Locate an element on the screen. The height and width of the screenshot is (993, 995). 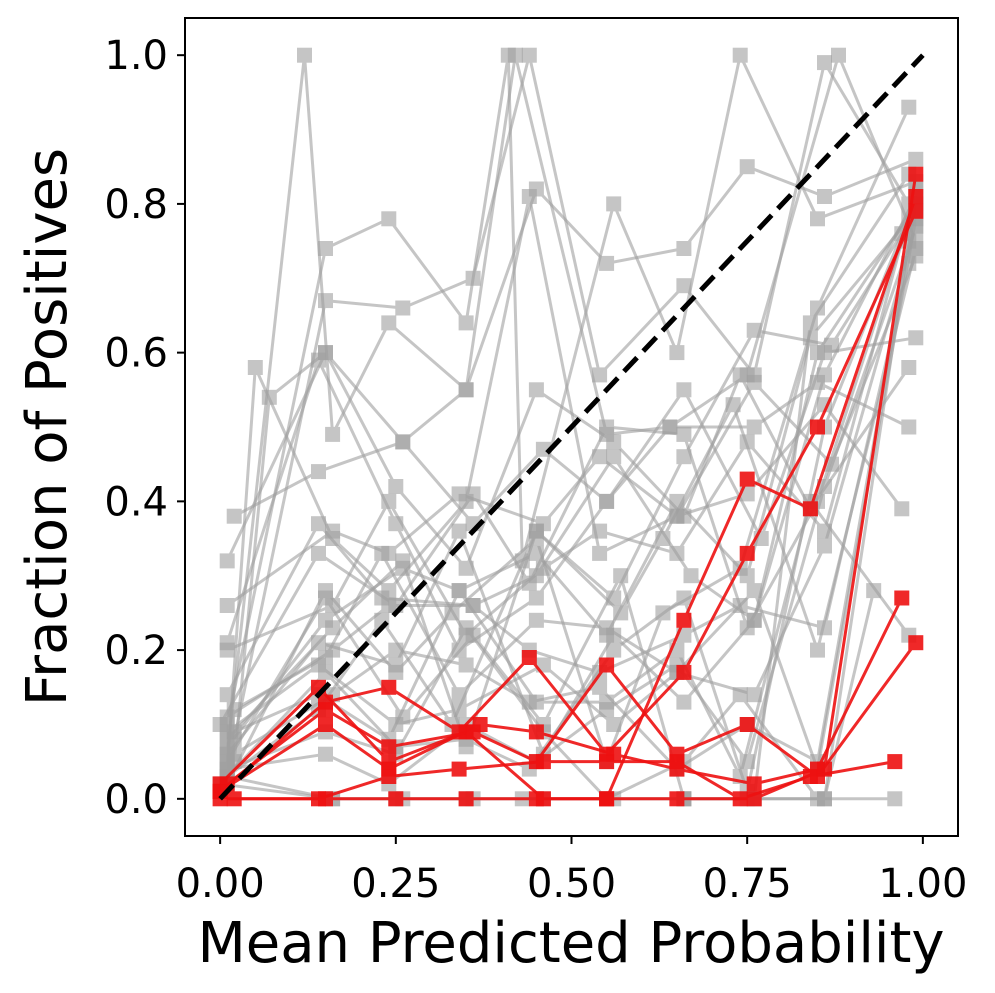
x-axis: 0.00 0.25 0.50 0.75 1.00 is located at coordinates (571, 871).